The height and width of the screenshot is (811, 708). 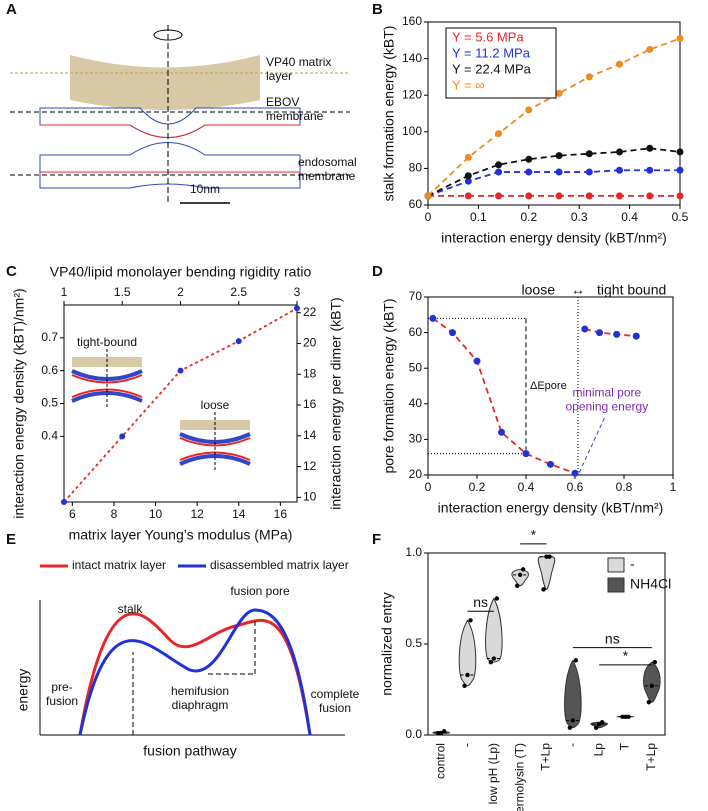 I want to click on panel-label: D, so click(x=377, y=271).